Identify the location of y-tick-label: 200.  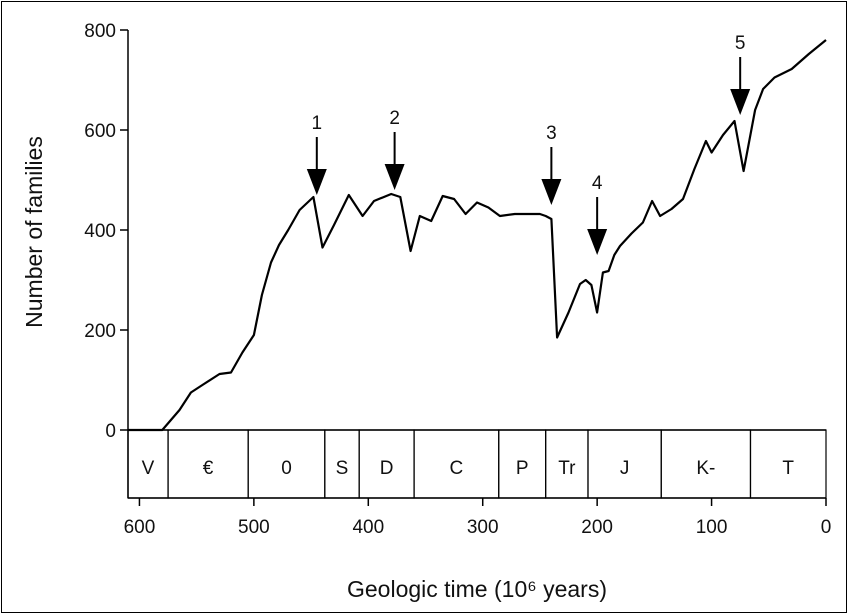
(100, 331).